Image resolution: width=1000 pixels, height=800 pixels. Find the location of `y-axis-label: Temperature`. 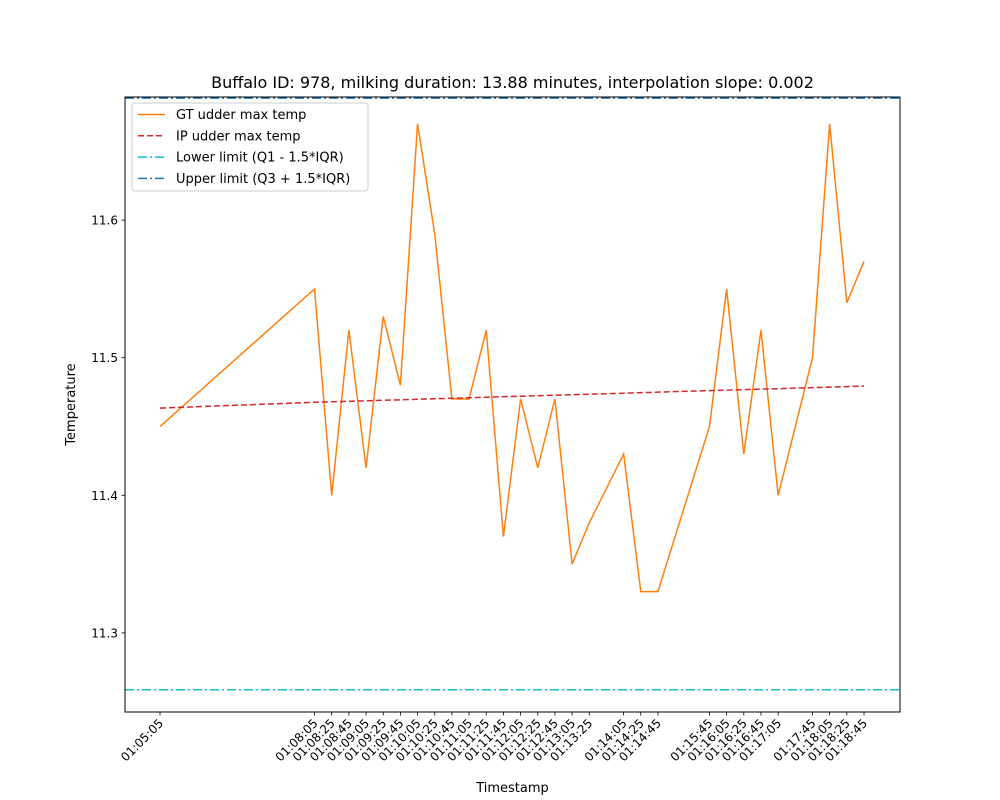

y-axis-label: Temperature is located at coordinates (71, 404).